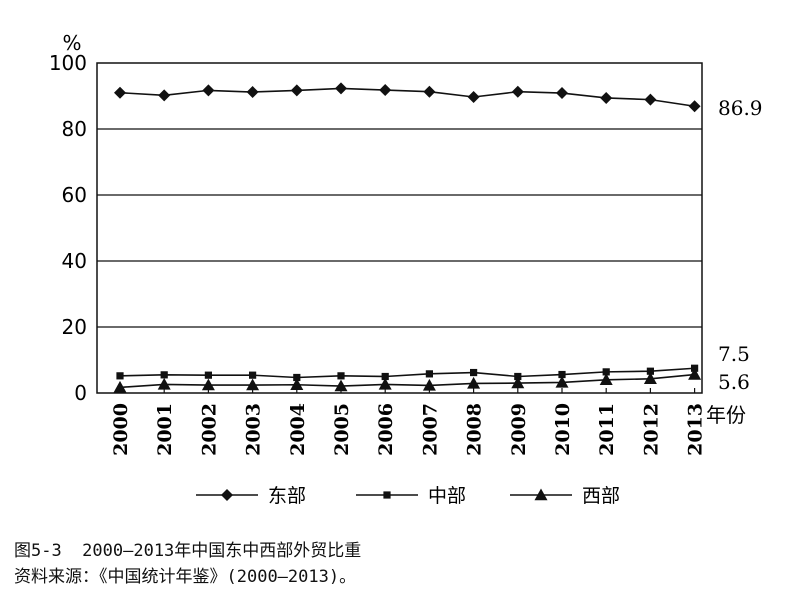 The image size is (800, 595). I want to click on series-west, so click(407, 380).